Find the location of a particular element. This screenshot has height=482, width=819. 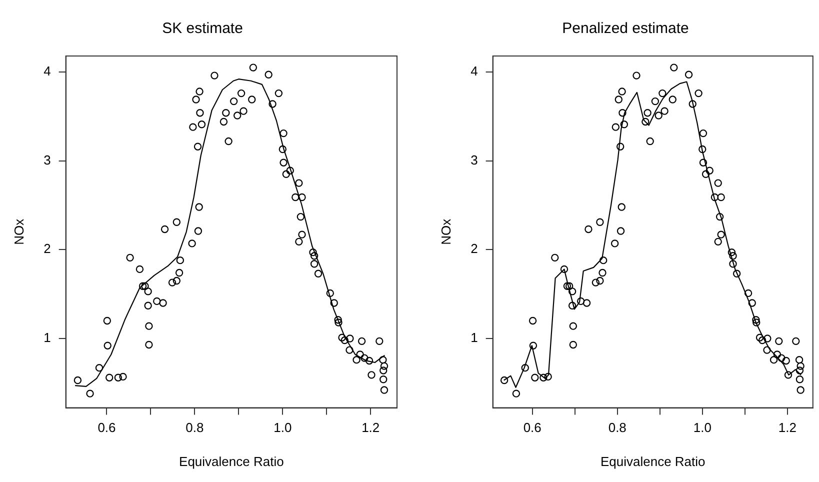

chart-title: Penalized estimate is located at coordinates (625, 29).